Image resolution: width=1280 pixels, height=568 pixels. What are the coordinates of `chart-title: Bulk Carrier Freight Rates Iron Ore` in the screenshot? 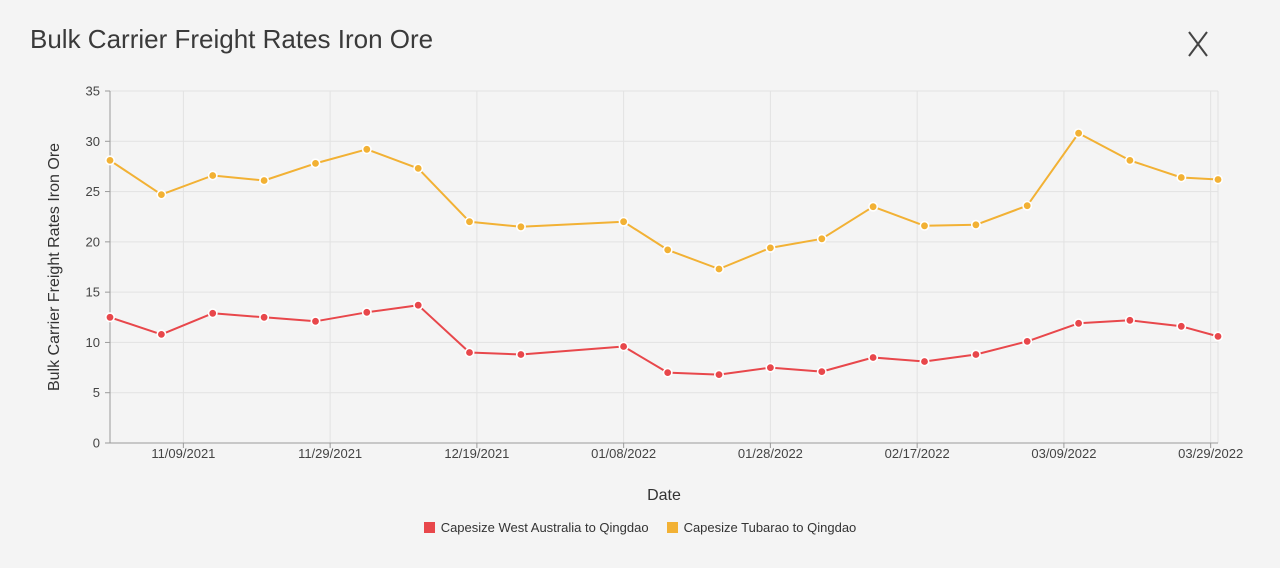 It's located at (232, 39).